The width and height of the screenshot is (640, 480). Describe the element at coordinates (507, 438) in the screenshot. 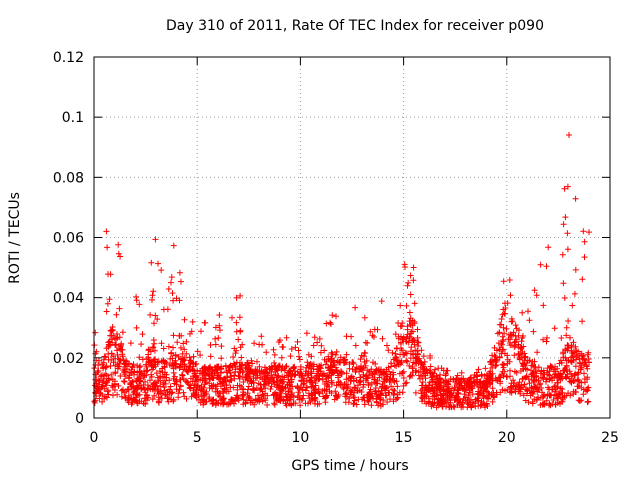

I see `x-tick-label: 20` at that location.